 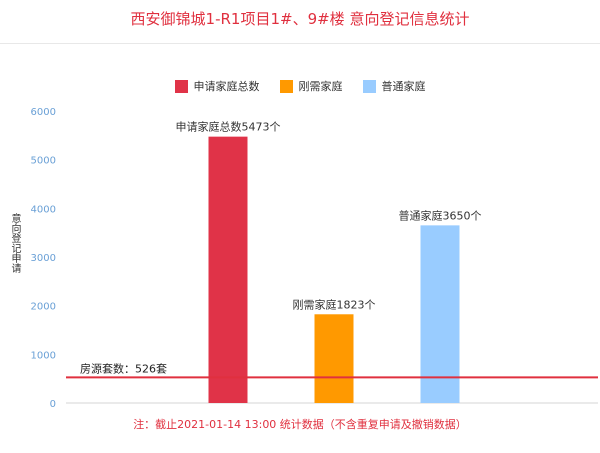 What do you see at coordinates (300, 424) in the screenshot?
I see `footnote: 注：截止2021-01-14 13:00 统计数据（不含重复申请及撤销数据）` at bounding box center [300, 424].